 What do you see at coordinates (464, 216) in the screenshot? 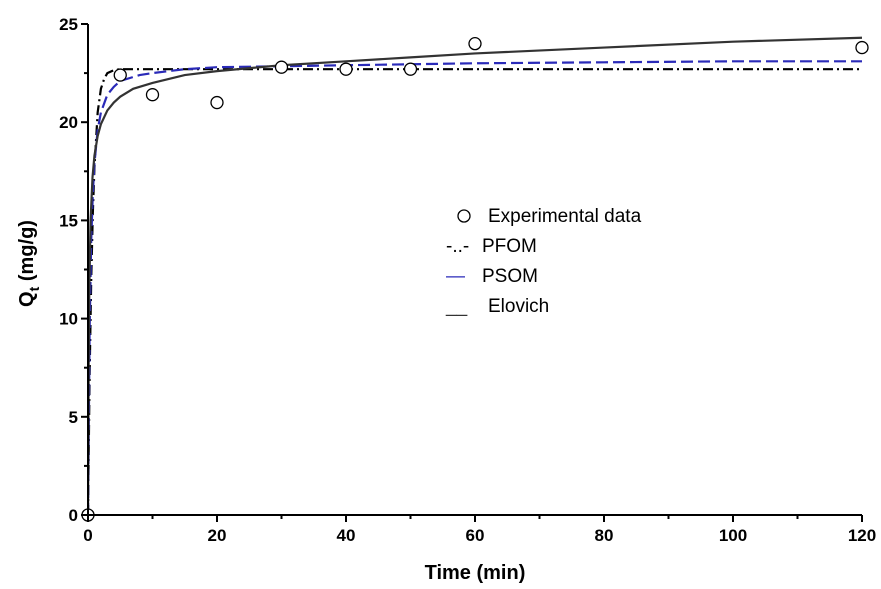
I see `legend-marker` at bounding box center [464, 216].